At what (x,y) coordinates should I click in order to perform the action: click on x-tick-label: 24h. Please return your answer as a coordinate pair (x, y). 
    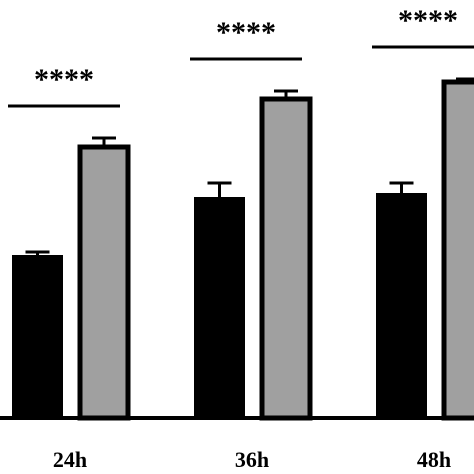
    Looking at the image, I should click on (70, 459).